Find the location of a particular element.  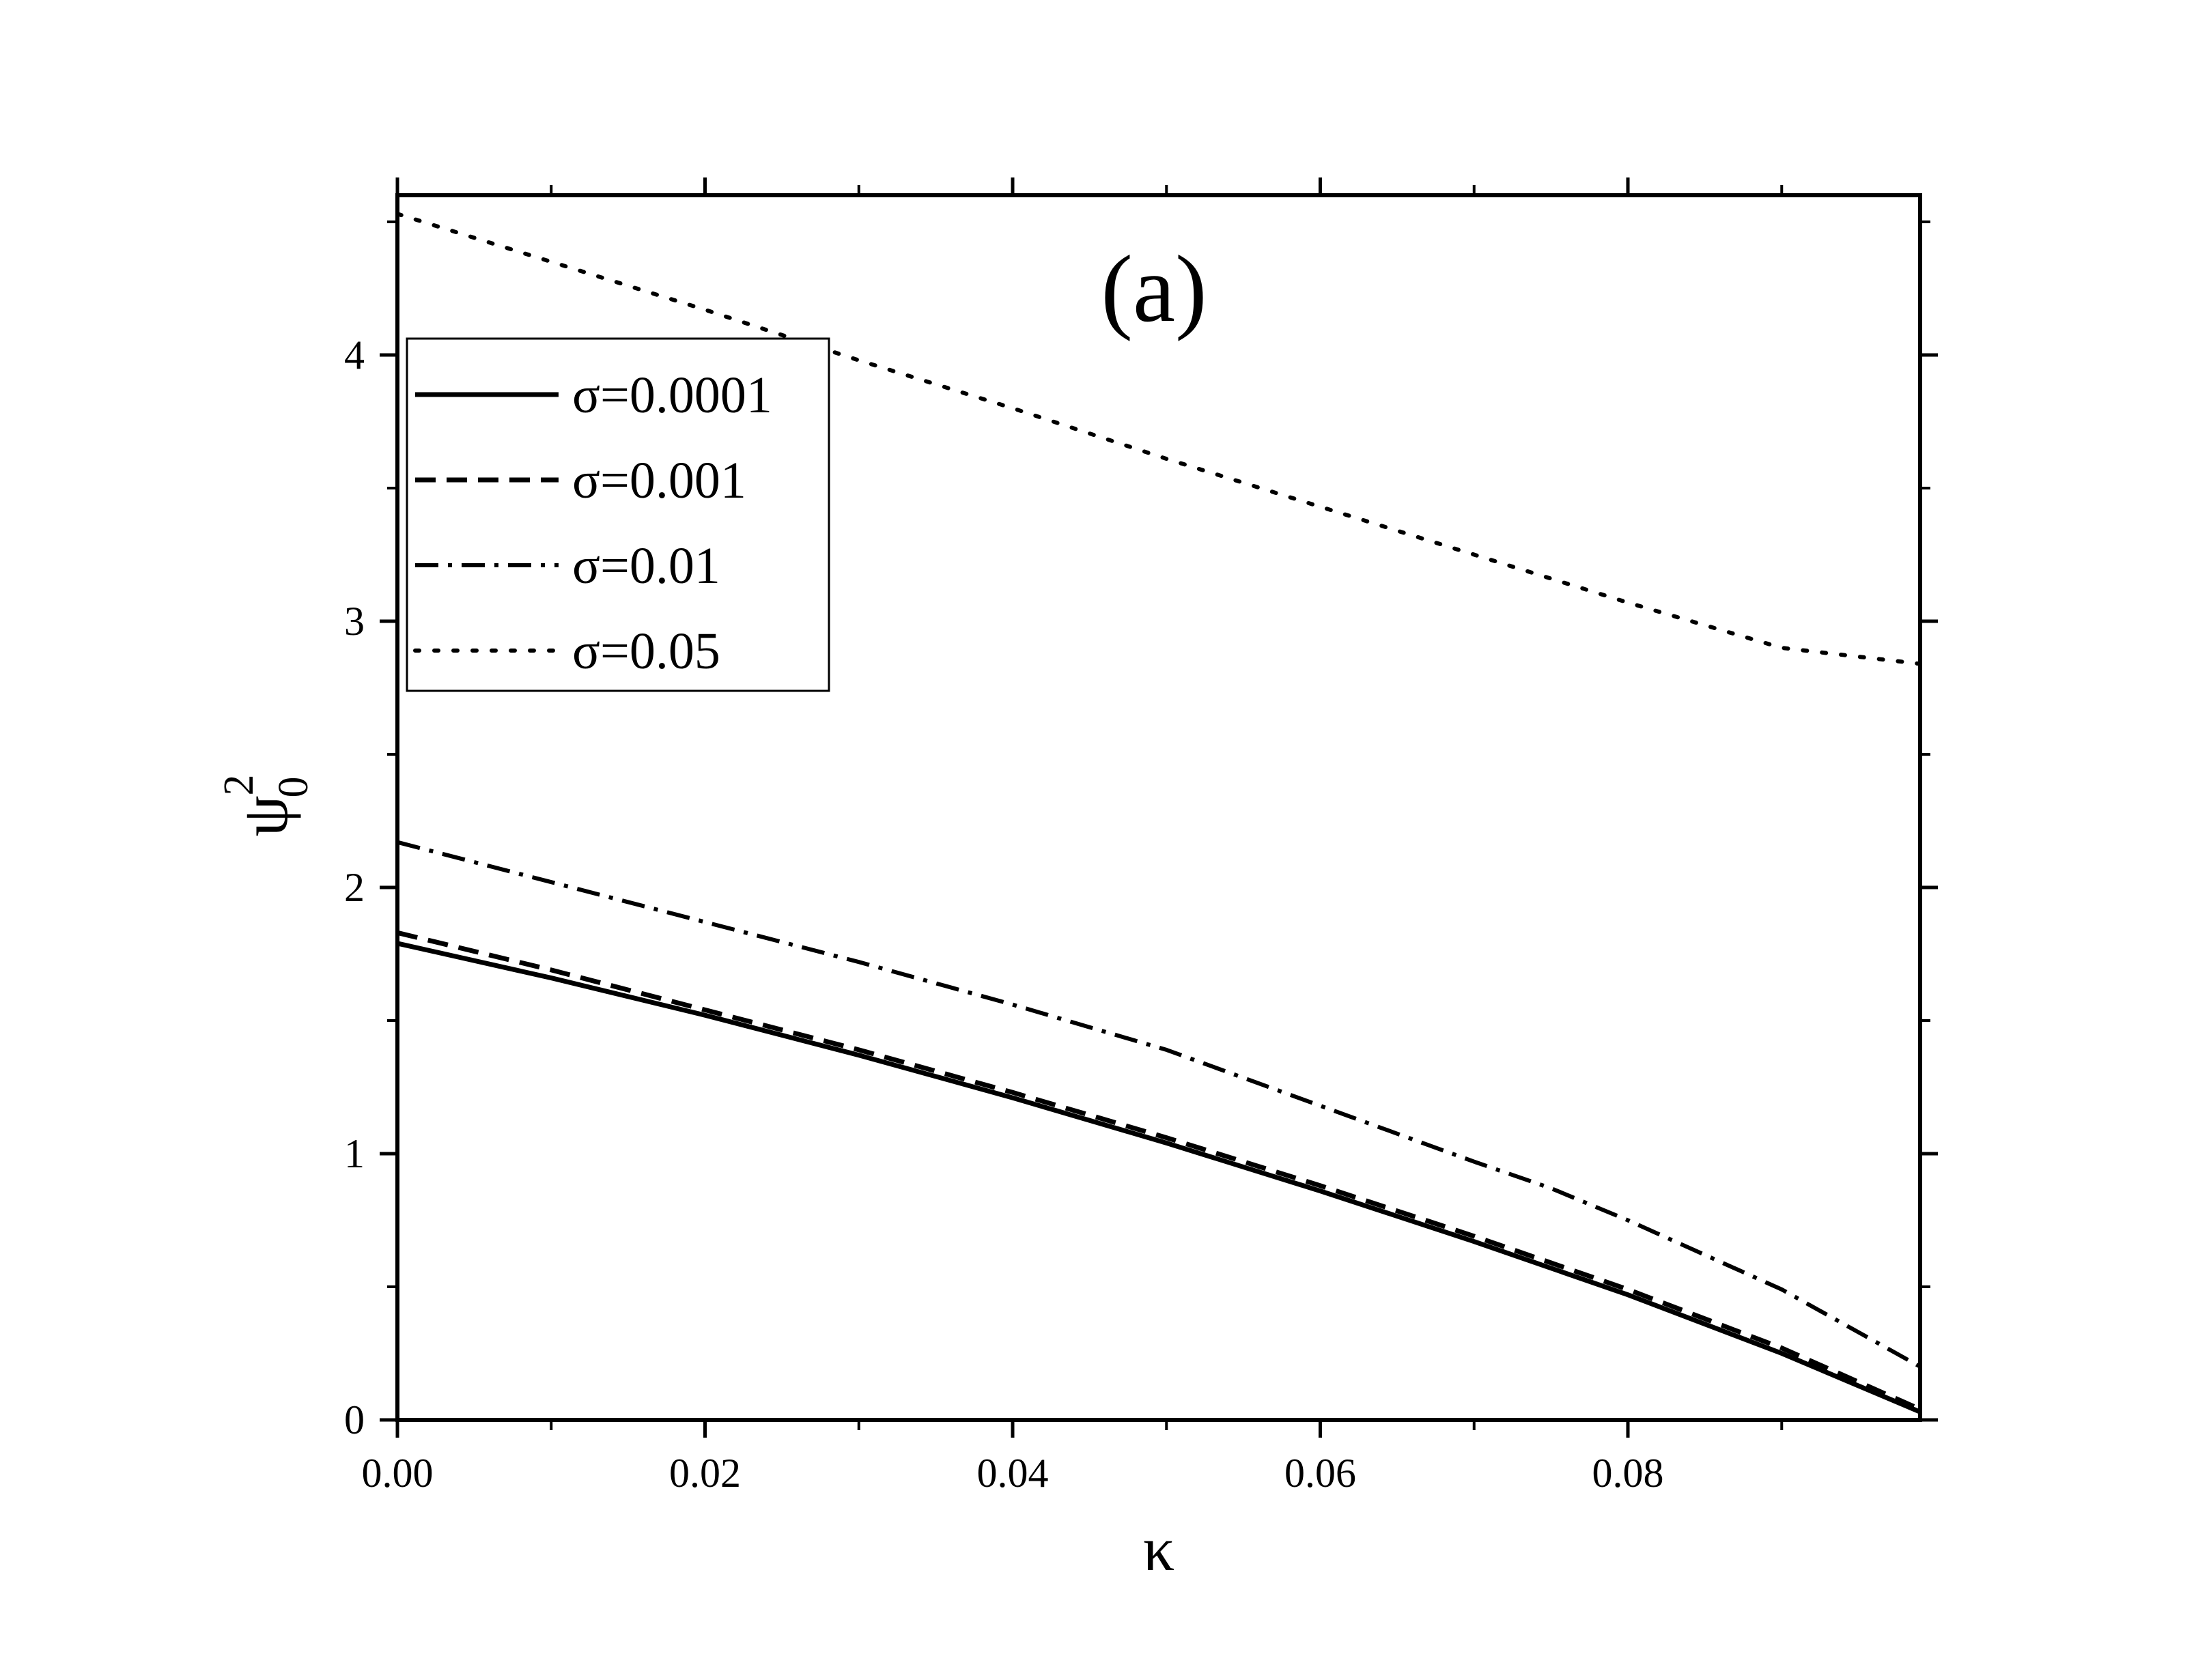

y-tick-label: 0 is located at coordinates (355, 1419).